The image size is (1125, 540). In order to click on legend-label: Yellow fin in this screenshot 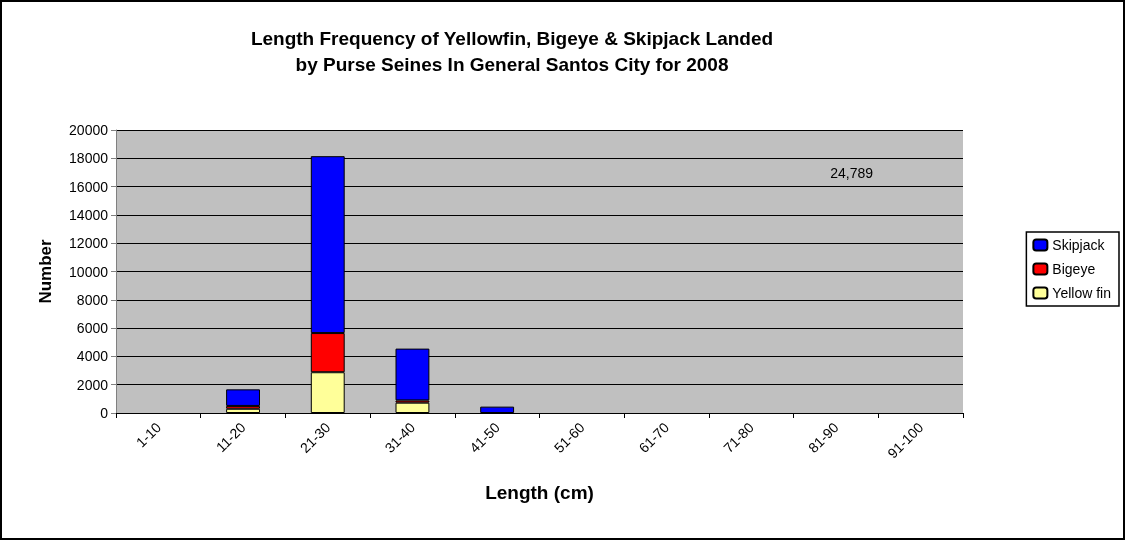, I will do `click(1082, 293)`.